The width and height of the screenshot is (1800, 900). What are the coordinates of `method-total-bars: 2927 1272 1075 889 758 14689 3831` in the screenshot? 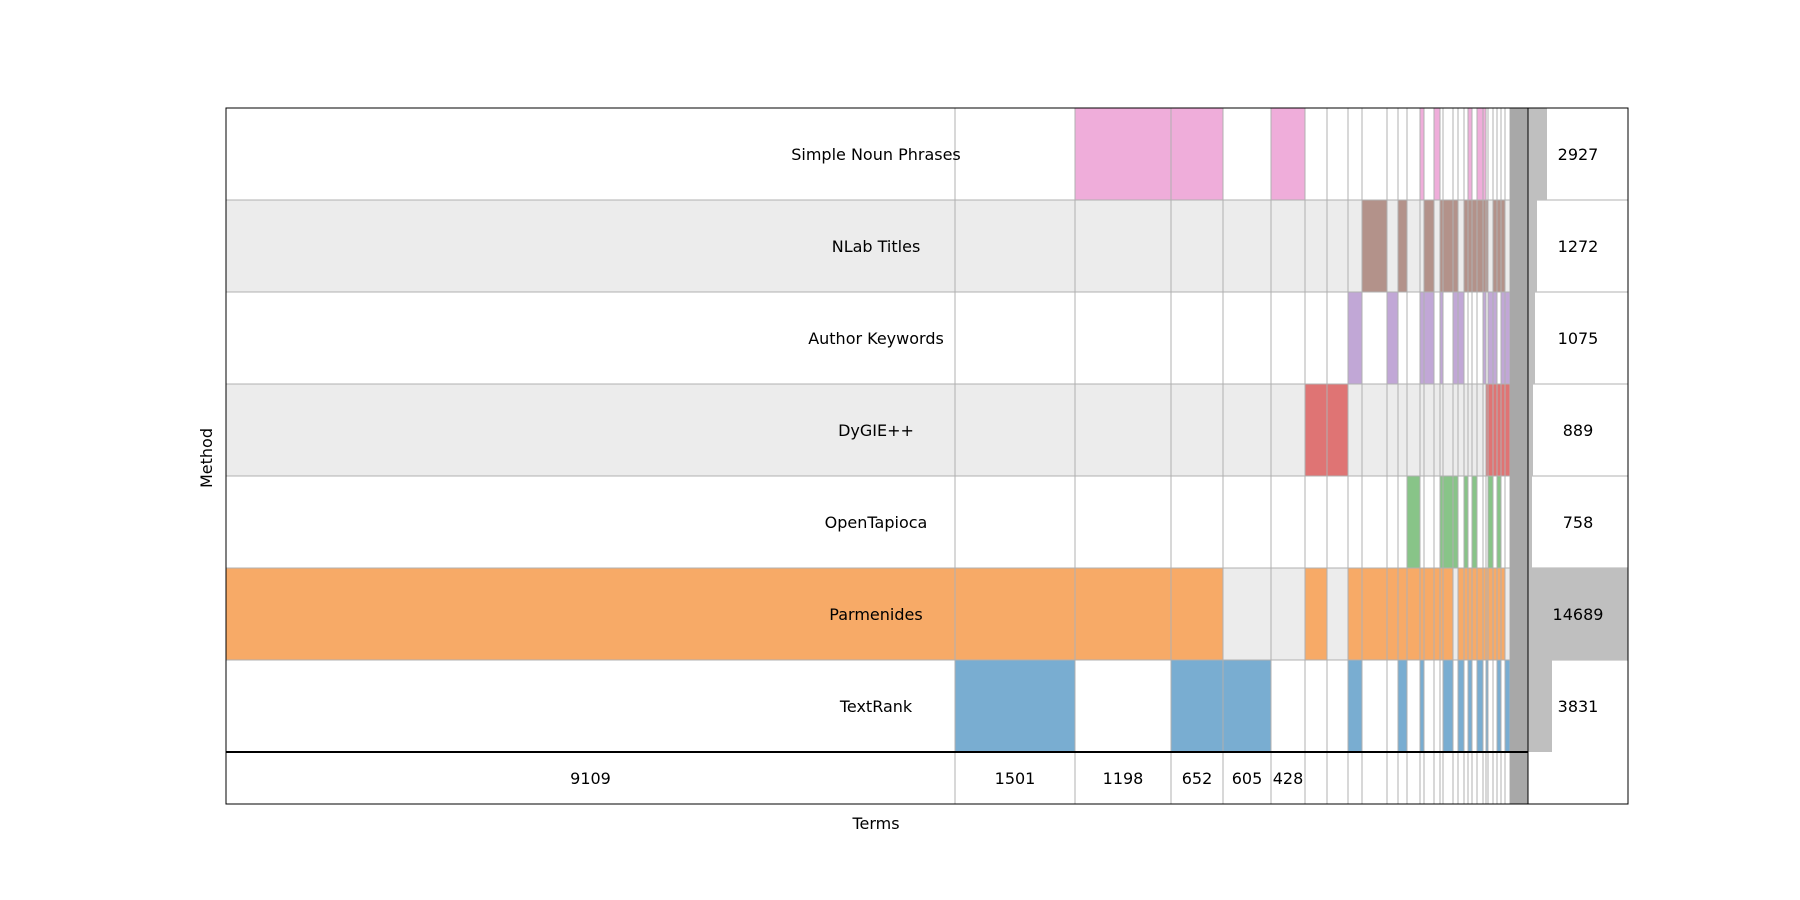 It's located at (1578, 430).